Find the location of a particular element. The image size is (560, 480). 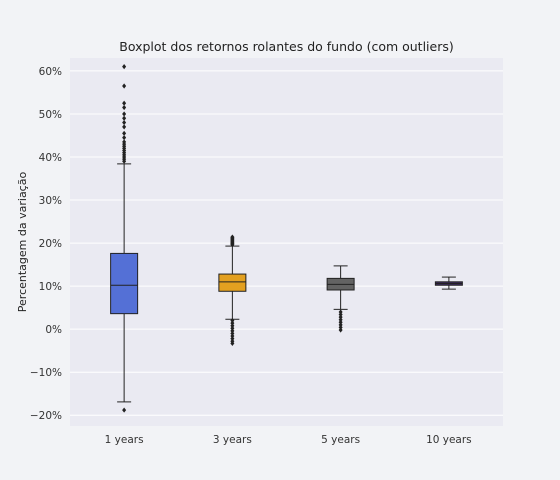

y-tick-label: 40% is located at coordinates (50, 158).